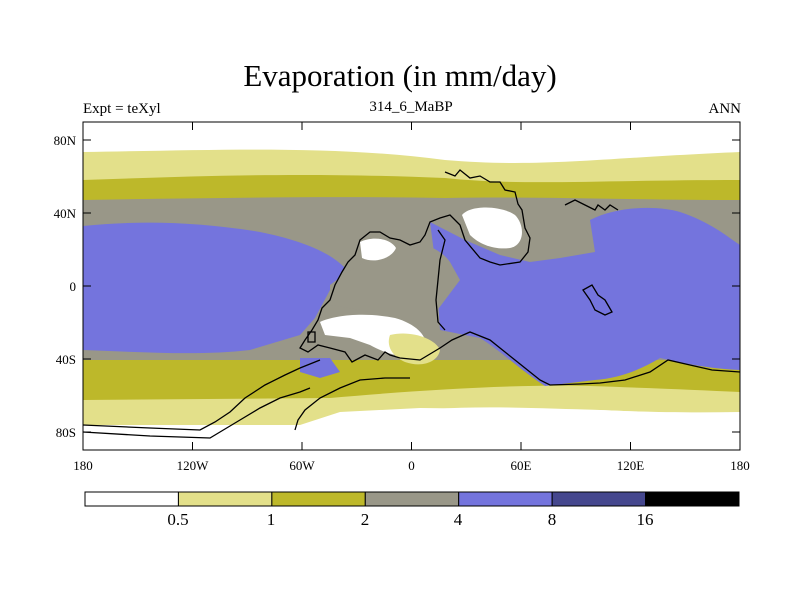  Describe the element at coordinates (122, 109) in the screenshot. I see `experiment-label: Expt = teXyl` at that location.